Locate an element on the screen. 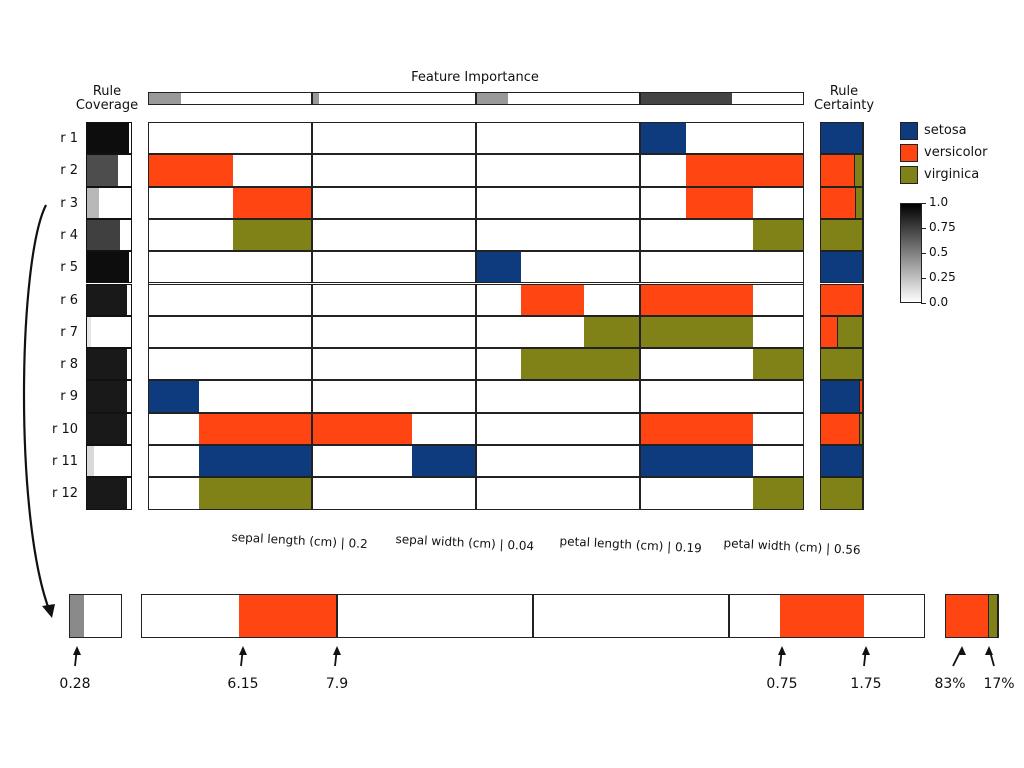  detail-value-label: 7.9 is located at coordinates (337, 684).